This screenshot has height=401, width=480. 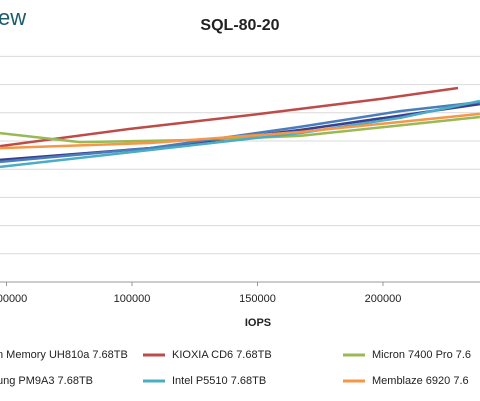 I want to click on x-tick-label: 200000, so click(x=383, y=299).